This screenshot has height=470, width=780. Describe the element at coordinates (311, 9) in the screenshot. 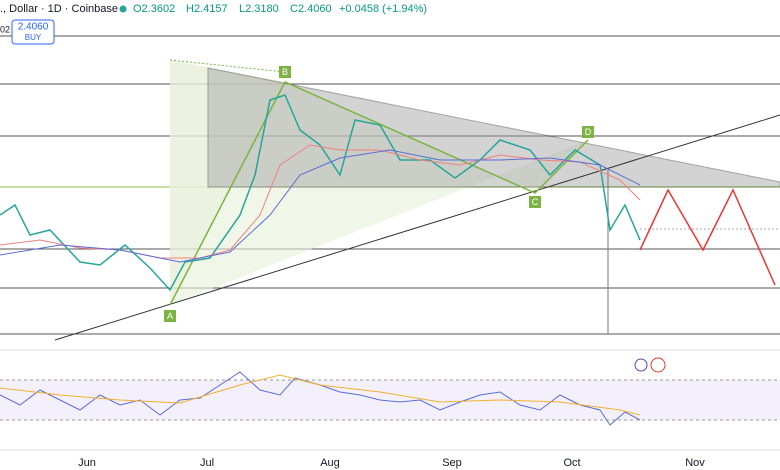

I see `ohlc-close: C2.4060` at that location.